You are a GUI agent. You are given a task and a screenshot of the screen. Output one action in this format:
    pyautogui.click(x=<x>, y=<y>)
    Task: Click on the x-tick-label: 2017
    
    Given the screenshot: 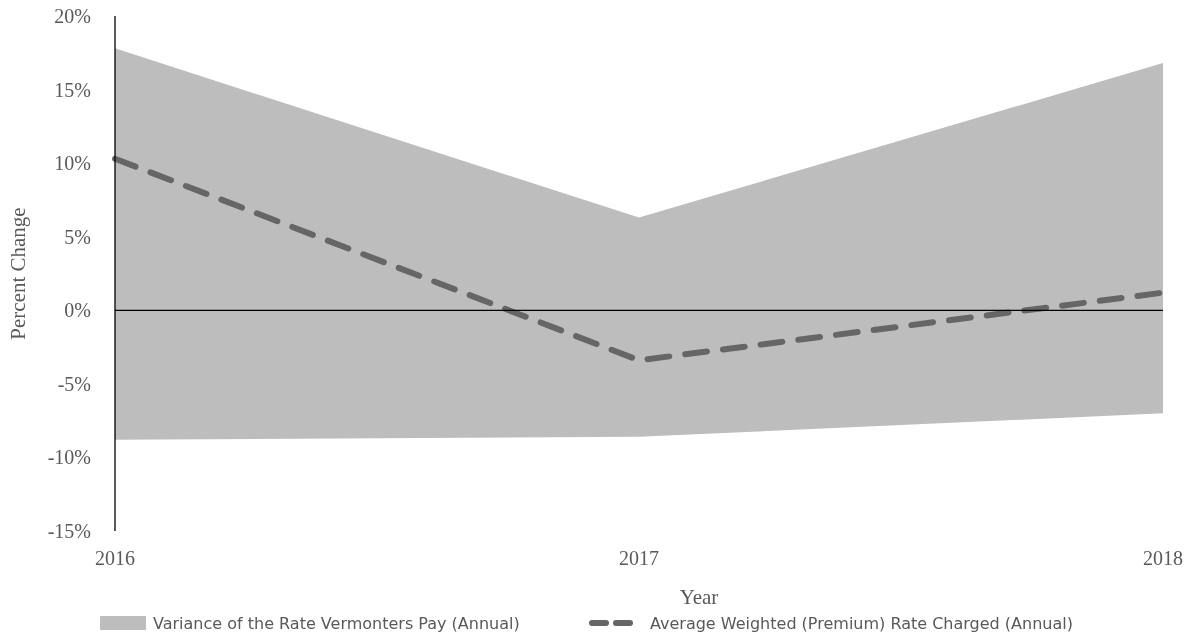 What is the action you would take?
    pyautogui.click(x=639, y=558)
    